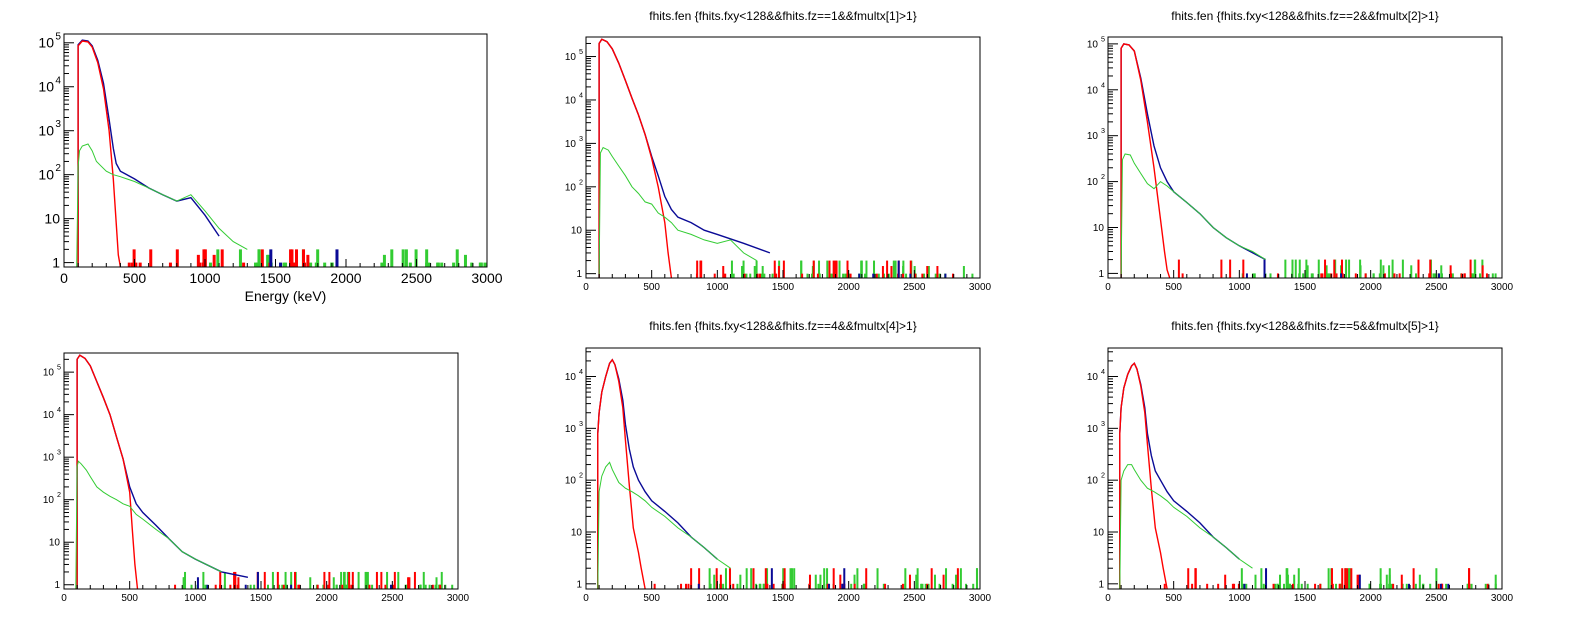  I want to click on y-tick-exponent: 4, so click(59, 409).